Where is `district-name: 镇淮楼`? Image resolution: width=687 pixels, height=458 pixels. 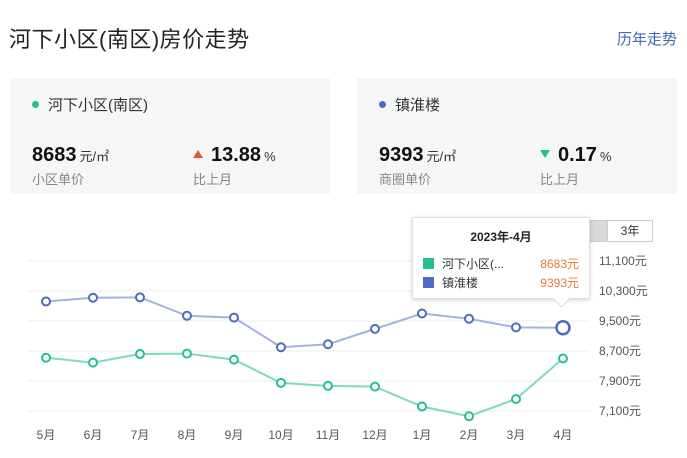 district-name: 镇淮楼 is located at coordinates (418, 105).